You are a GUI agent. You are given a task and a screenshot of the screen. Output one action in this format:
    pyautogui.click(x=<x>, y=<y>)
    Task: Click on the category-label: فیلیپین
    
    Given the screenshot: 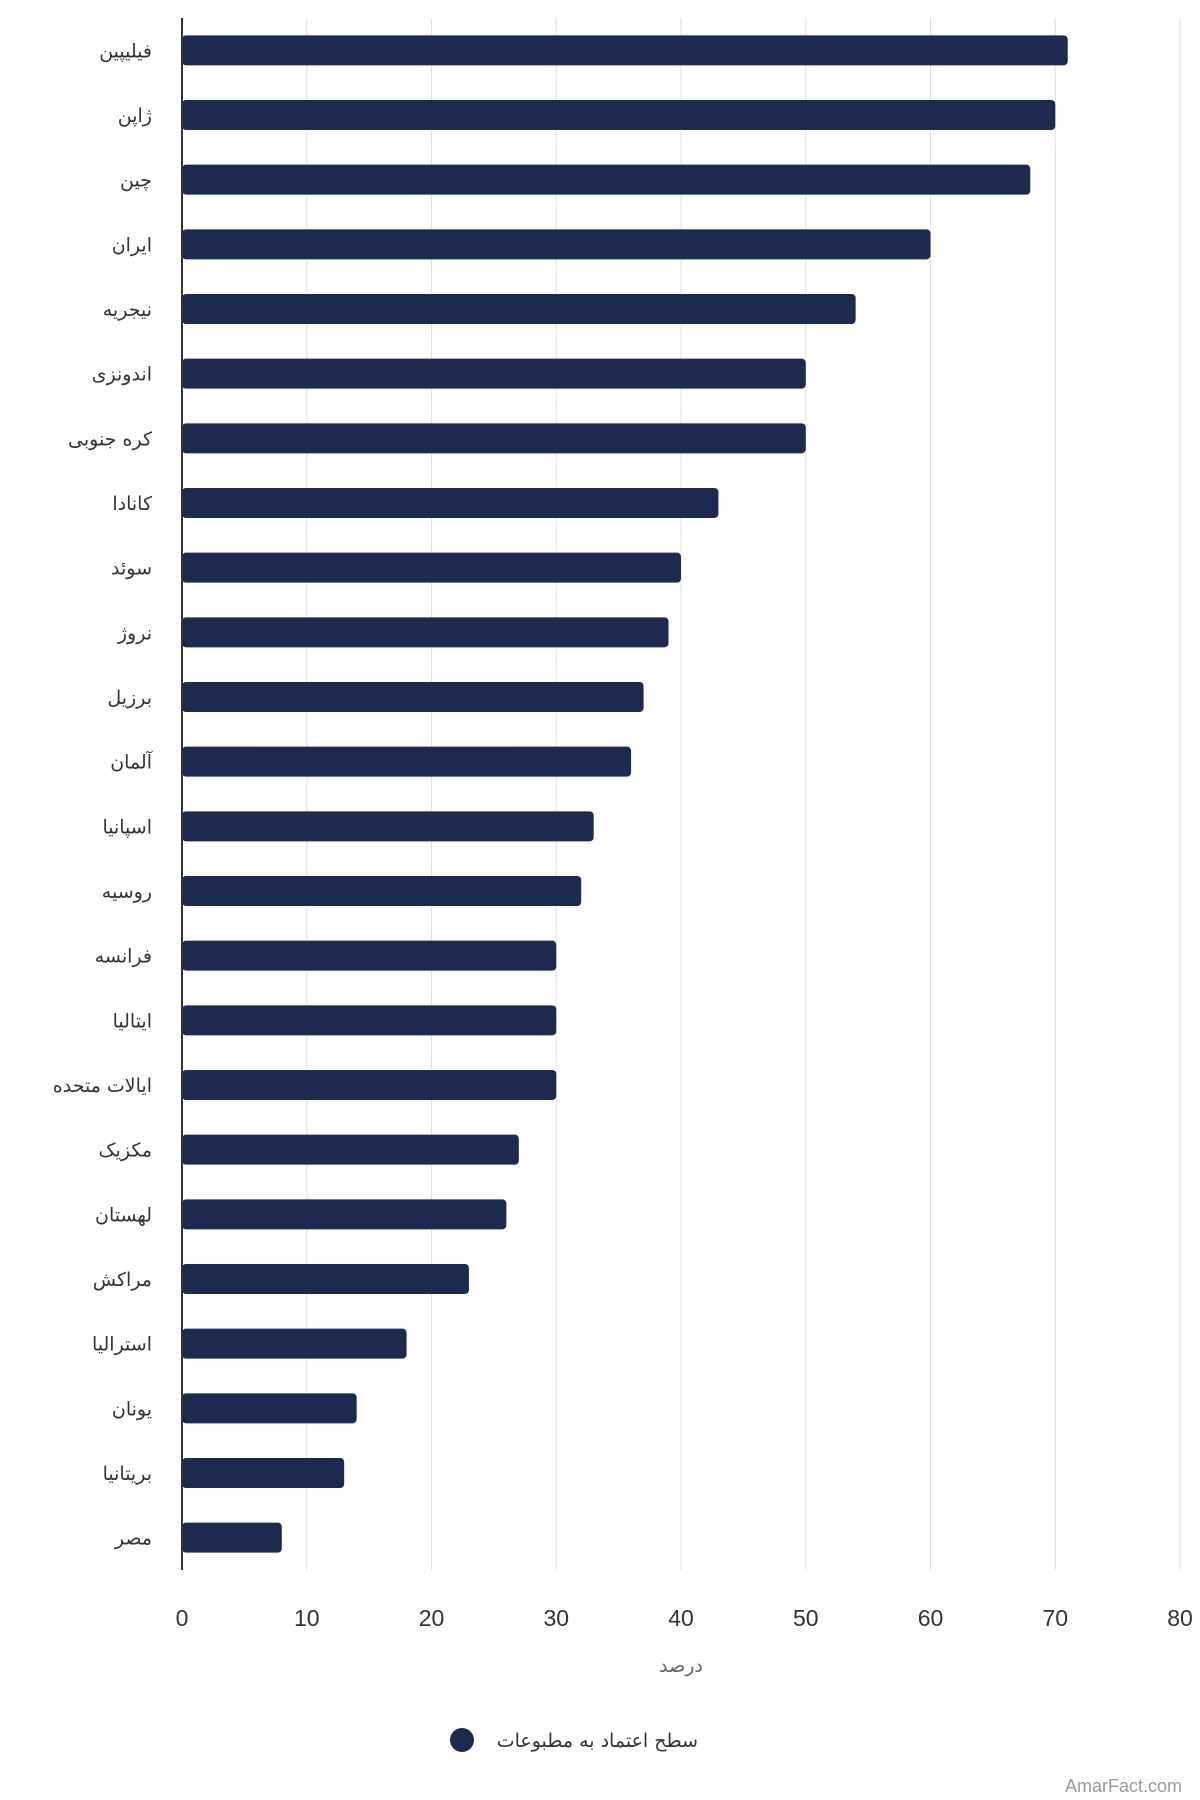 What is the action you would take?
    pyautogui.click(x=125, y=51)
    